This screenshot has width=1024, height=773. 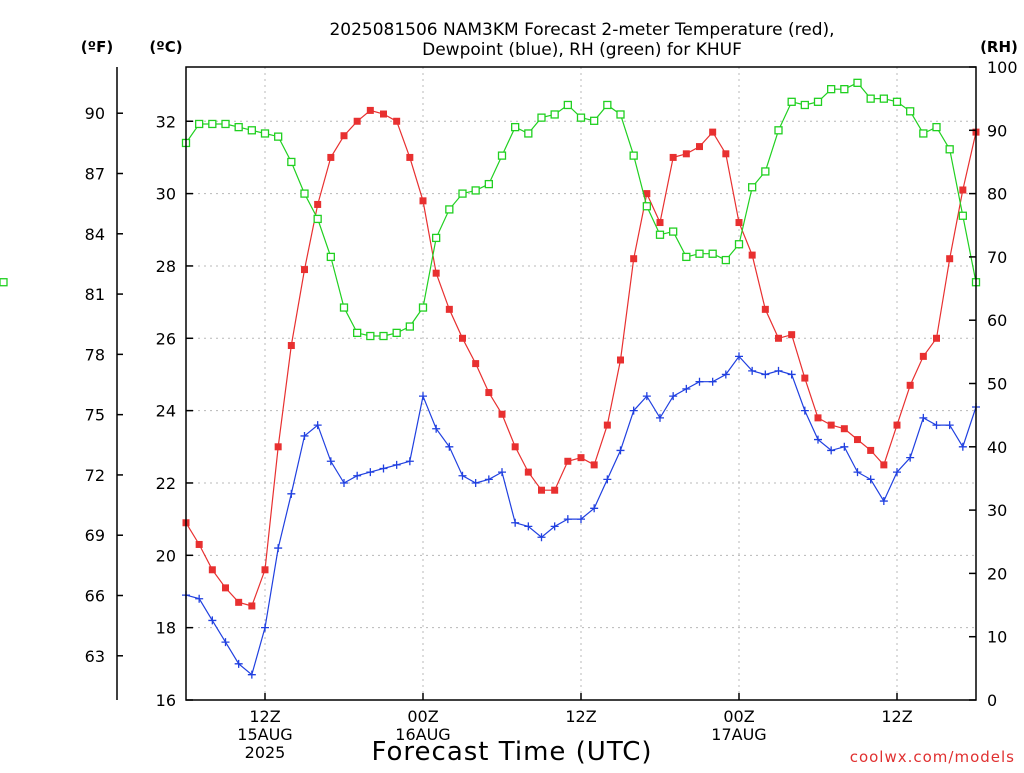 I want to click on x-tick-label: 12Z, so click(x=896, y=716).